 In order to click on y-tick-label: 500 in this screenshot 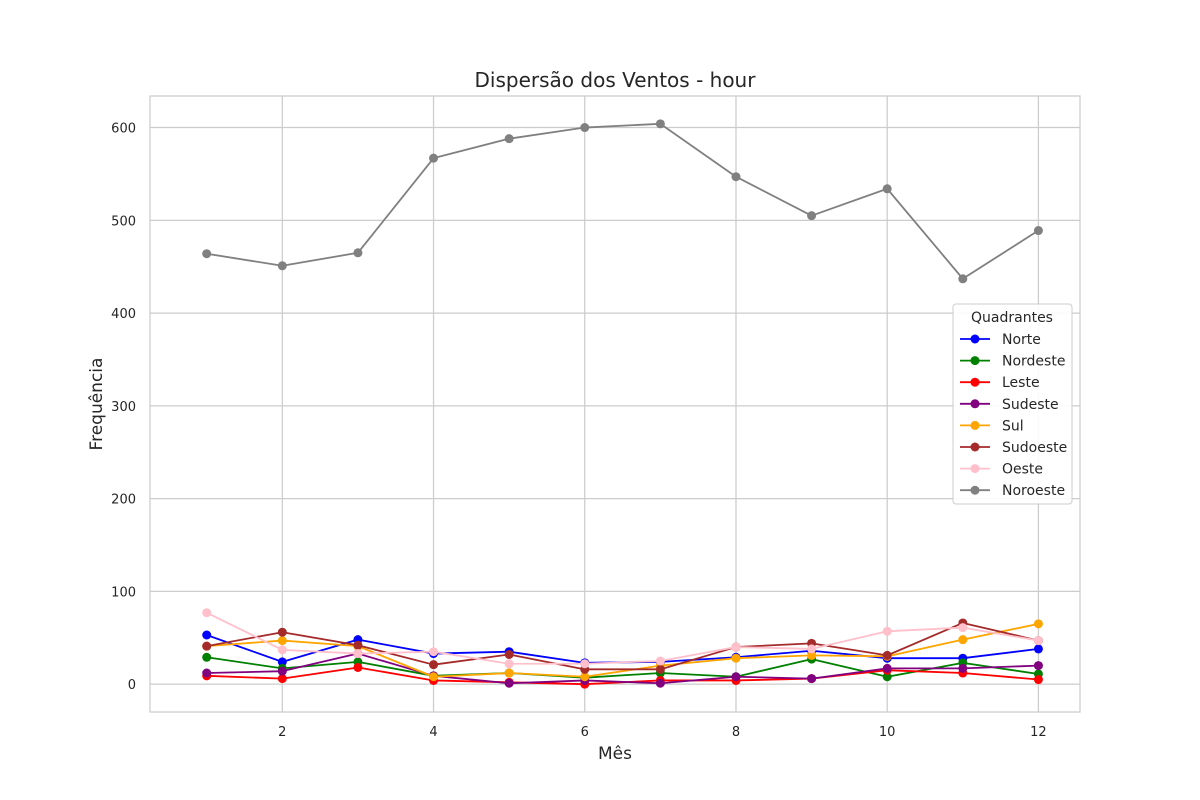, I will do `click(123, 221)`.